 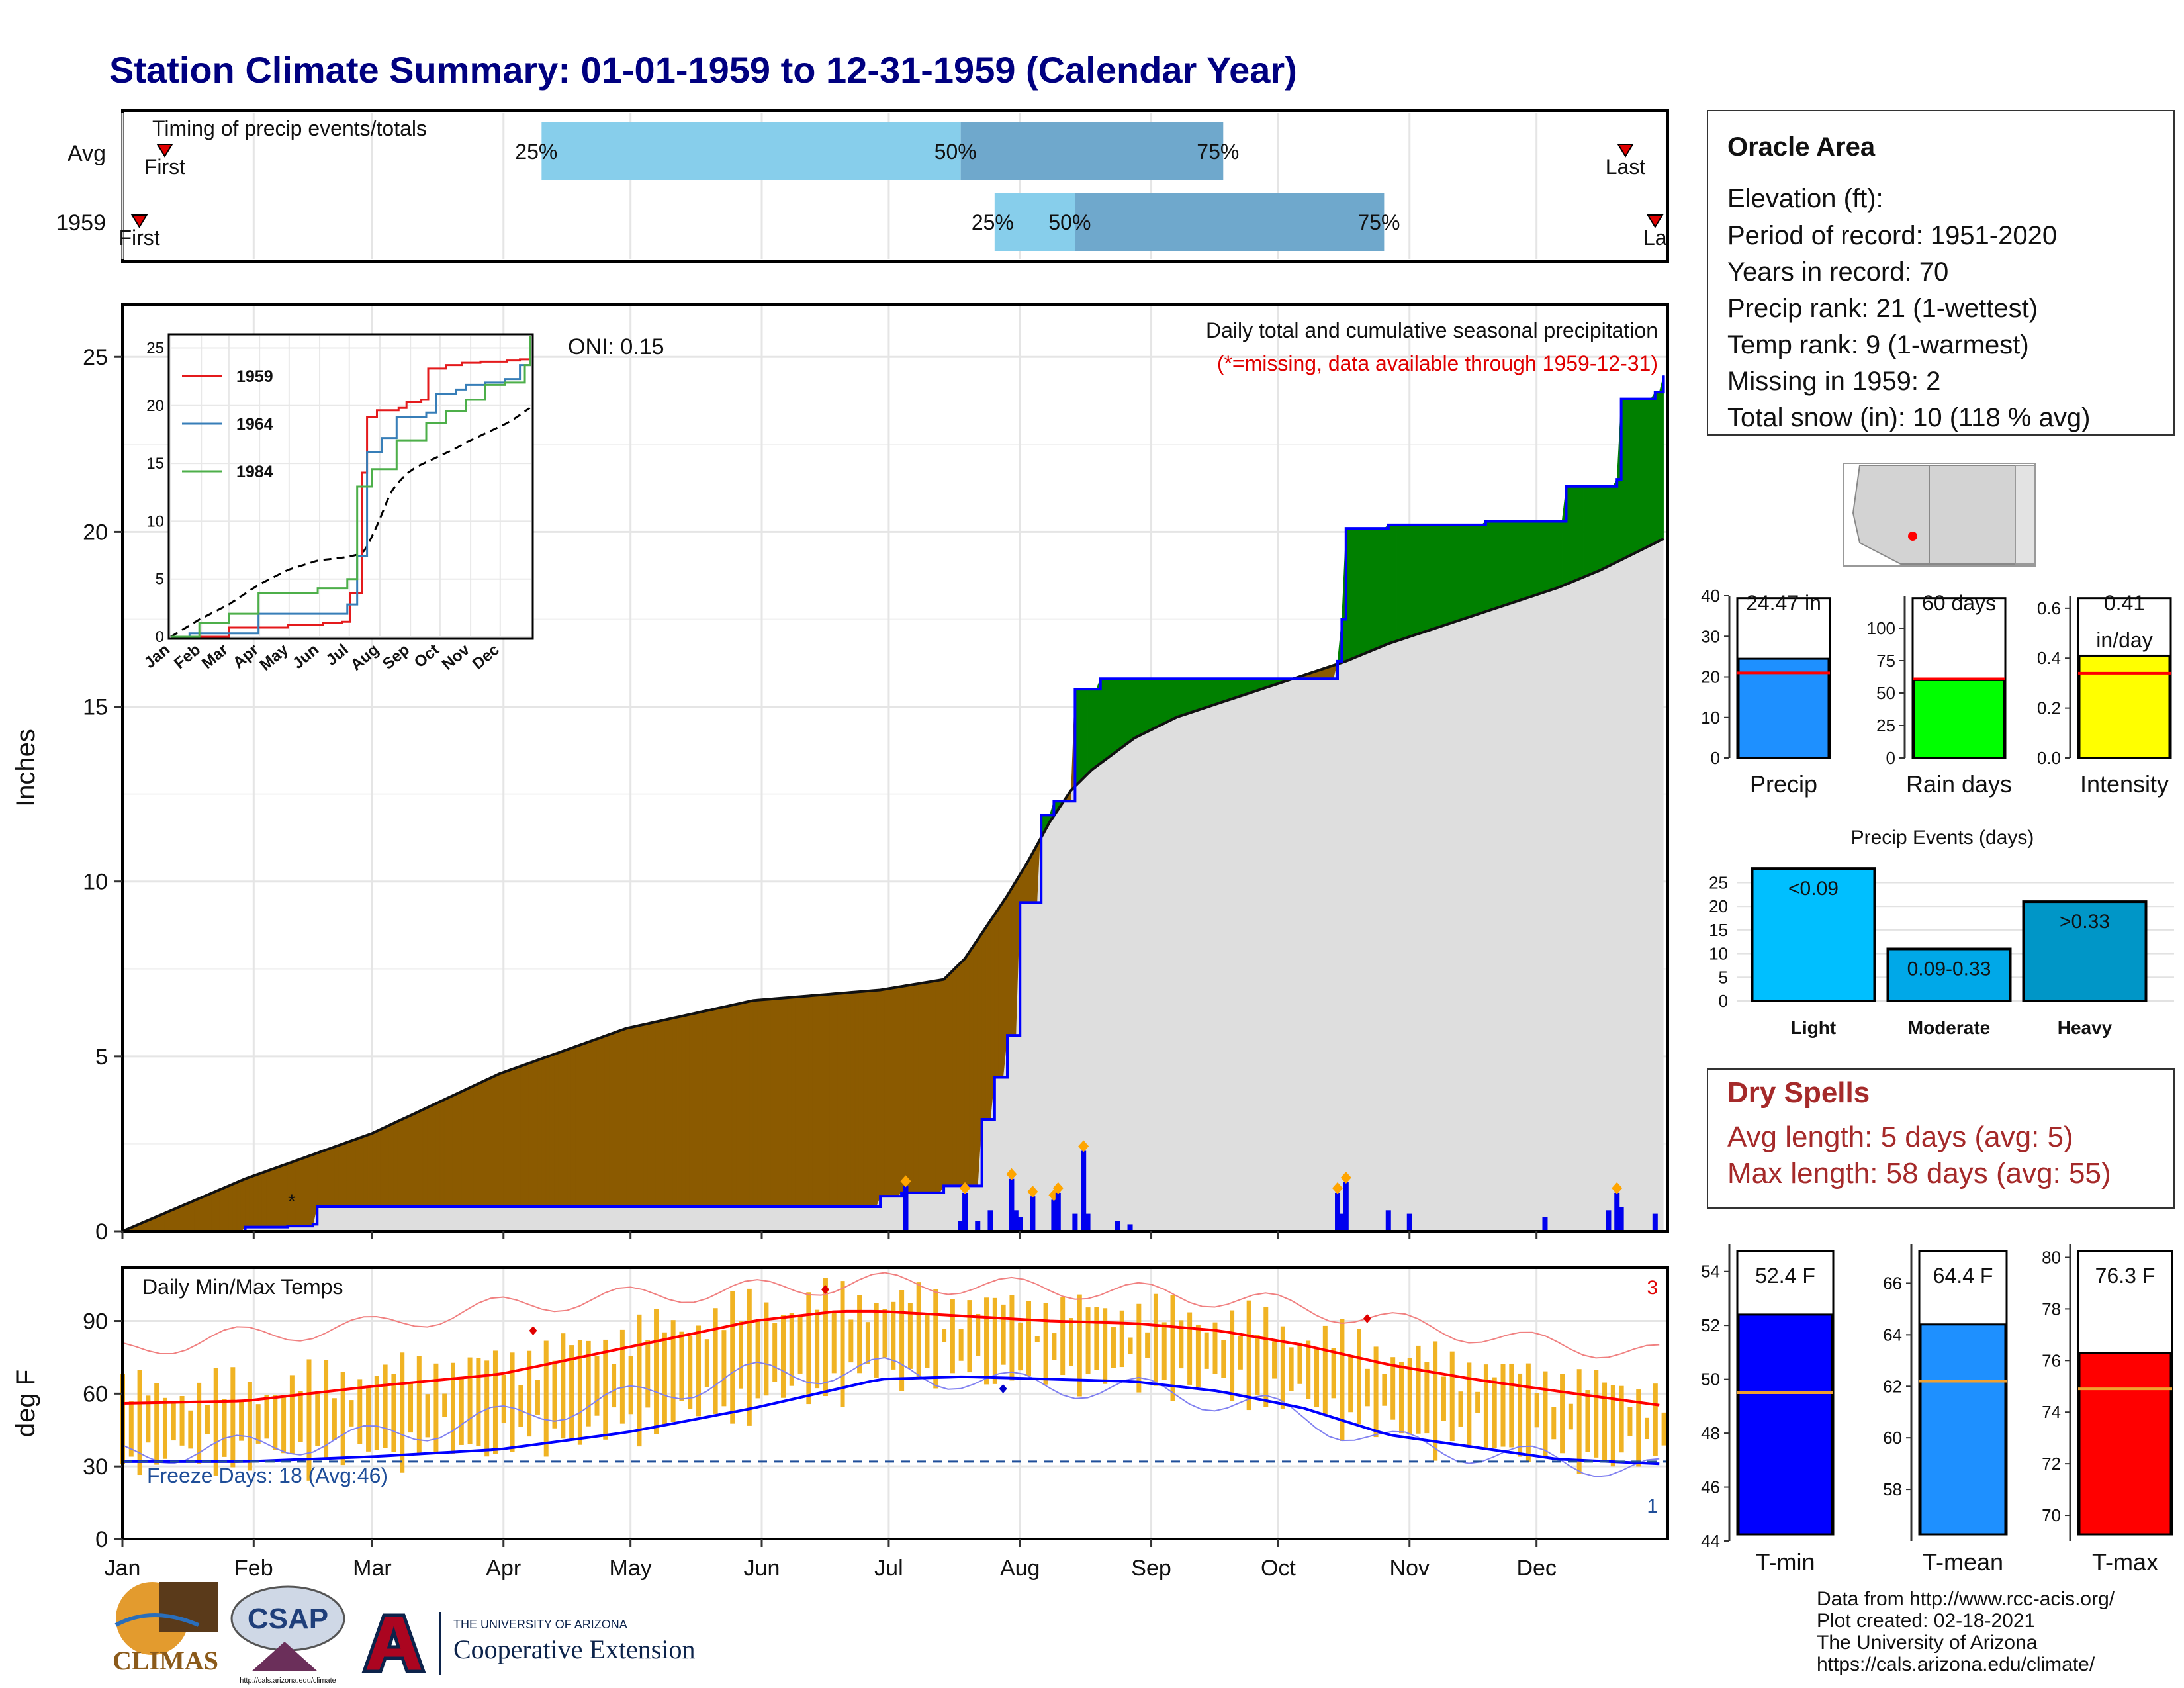 I want to click on timing-bar-q1, so click(x=1034, y=222).